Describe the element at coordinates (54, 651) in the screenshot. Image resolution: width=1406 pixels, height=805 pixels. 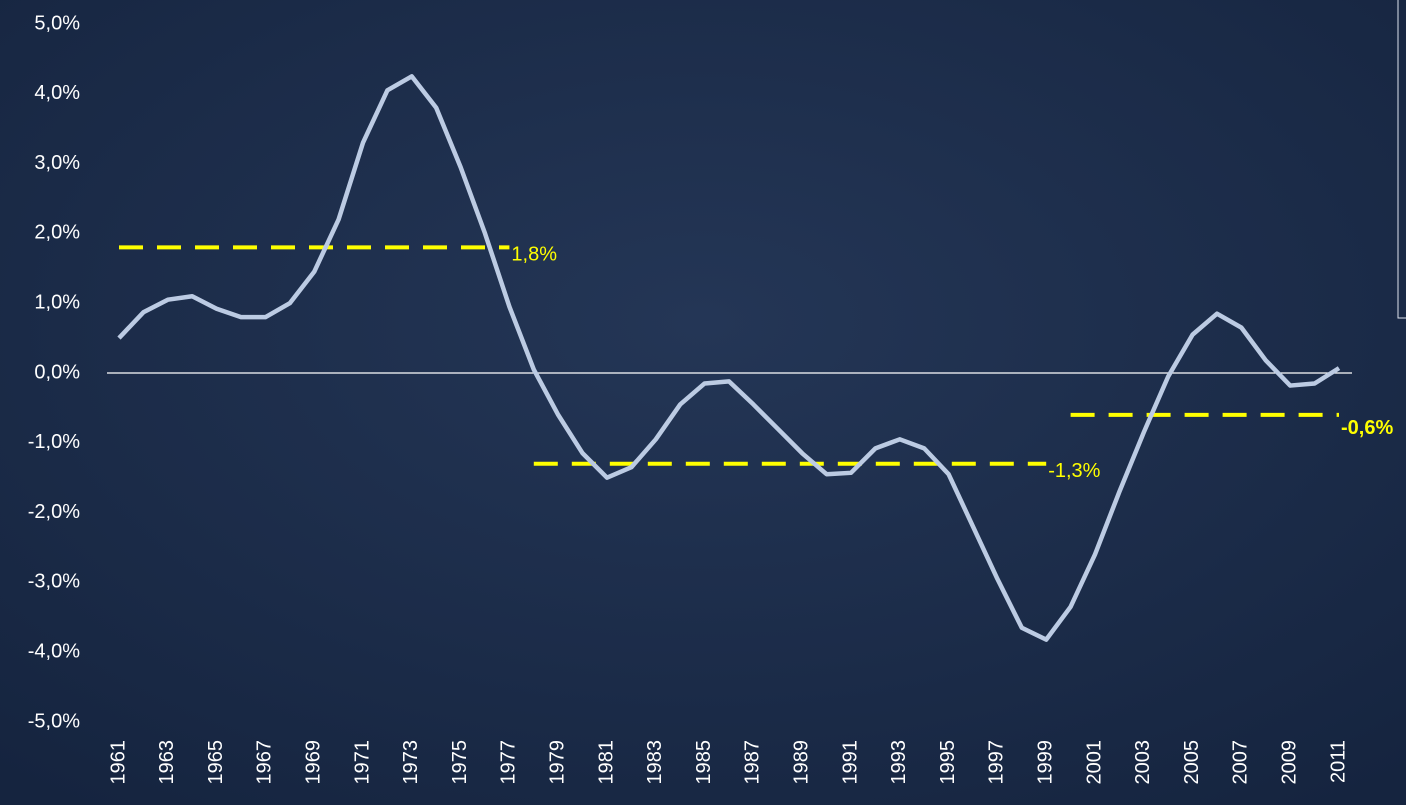
I see `y-tick-label: -4,0%` at that location.